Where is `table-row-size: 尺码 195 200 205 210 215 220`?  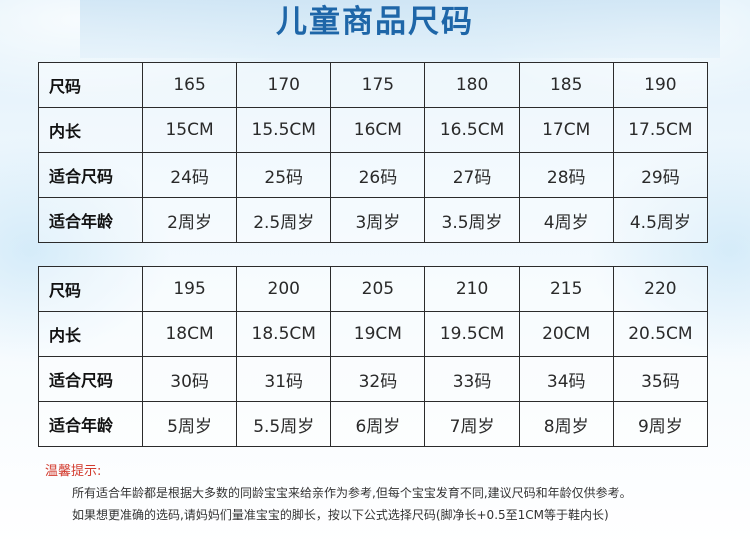 table-row-size: 尺码 195 200 205 210 215 220 is located at coordinates (373, 289).